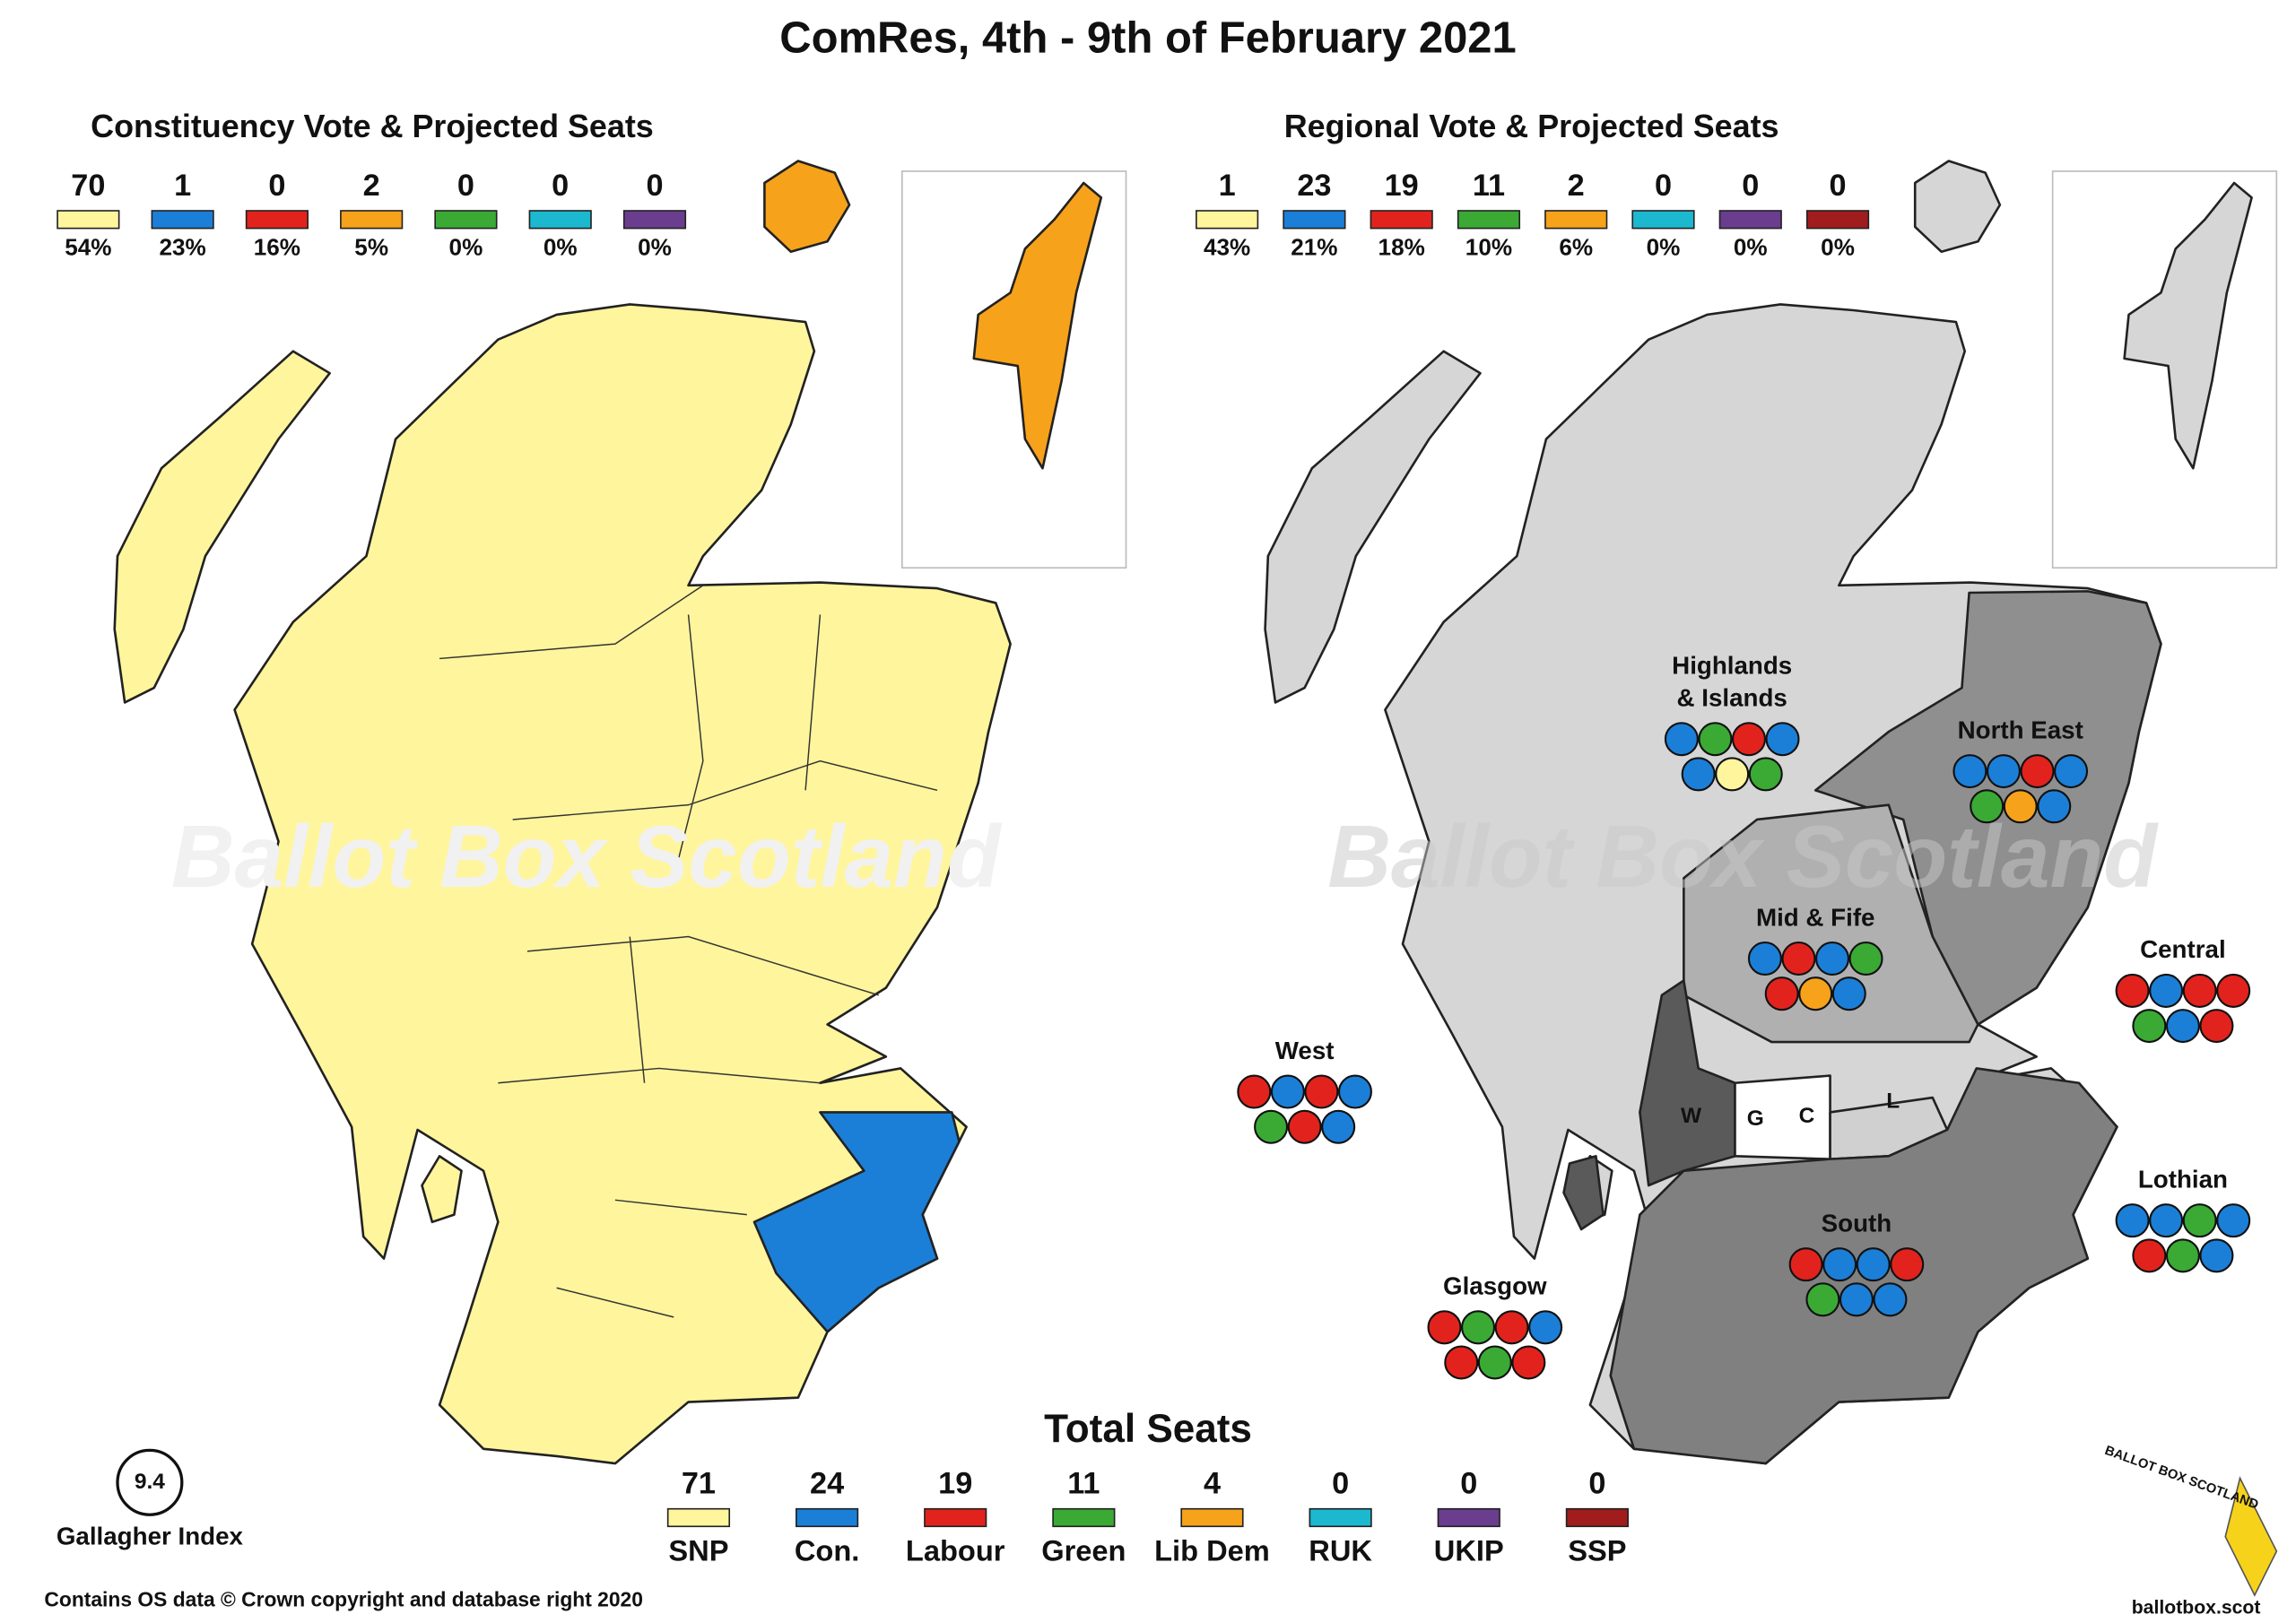  I want to click on party-name: Green, so click(1083, 1550).